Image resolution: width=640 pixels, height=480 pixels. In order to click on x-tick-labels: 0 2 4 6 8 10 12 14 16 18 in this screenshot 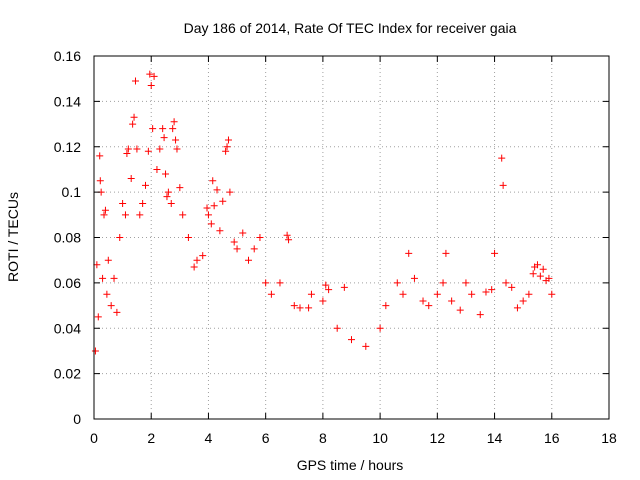, I will do `click(353, 438)`.